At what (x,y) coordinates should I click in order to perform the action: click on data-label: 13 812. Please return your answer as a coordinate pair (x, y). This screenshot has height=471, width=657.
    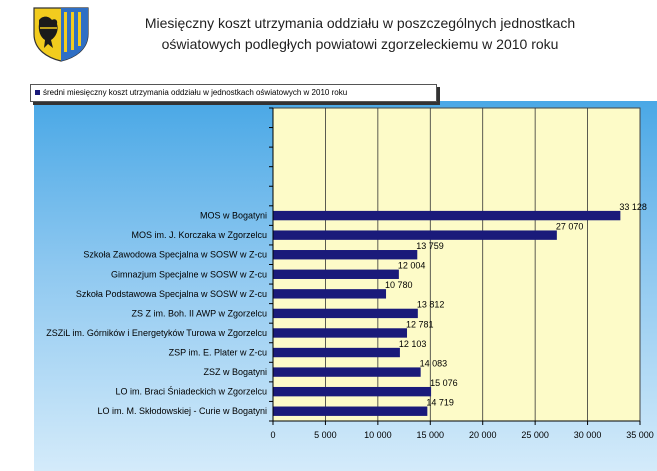
    Looking at the image, I should click on (431, 305).